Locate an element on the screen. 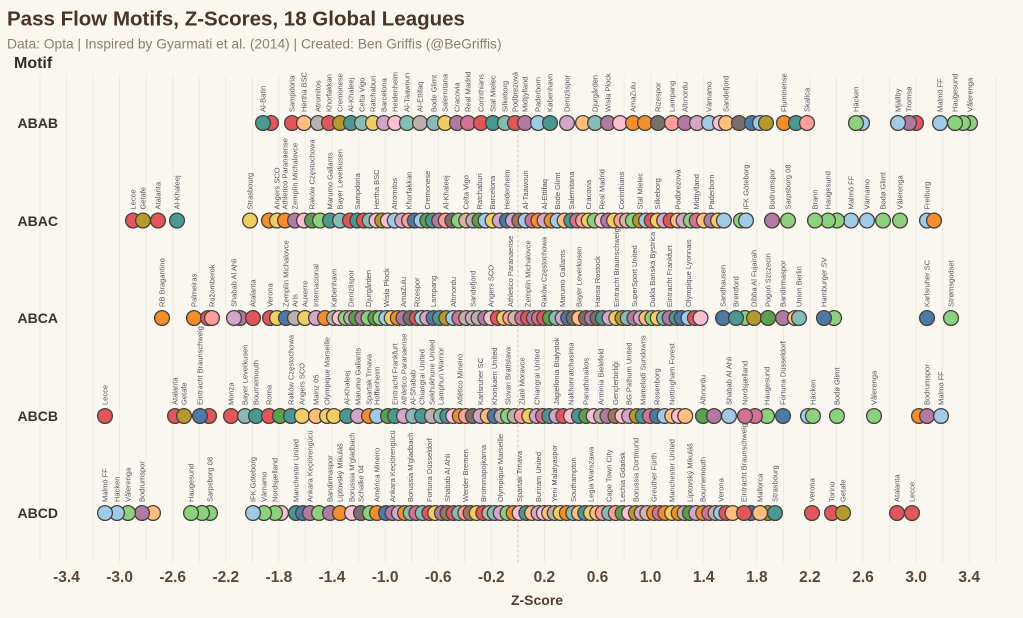 This screenshot has width=1023, height=618. svg-text: Auxerre is located at coordinates (305, 294).